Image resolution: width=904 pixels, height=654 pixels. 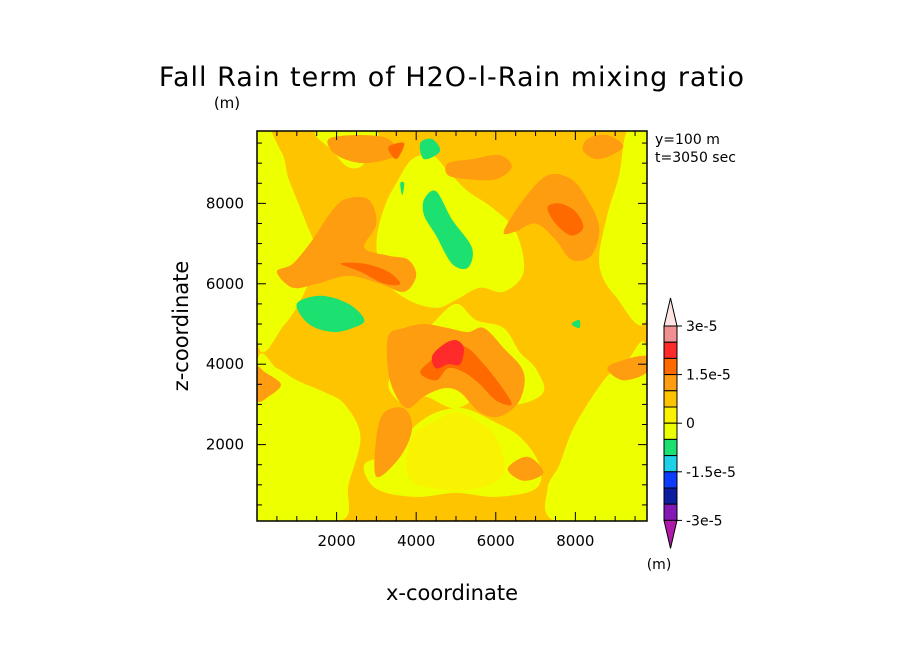 I want to click on annotation-y: y=100 m, so click(x=687, y=140).